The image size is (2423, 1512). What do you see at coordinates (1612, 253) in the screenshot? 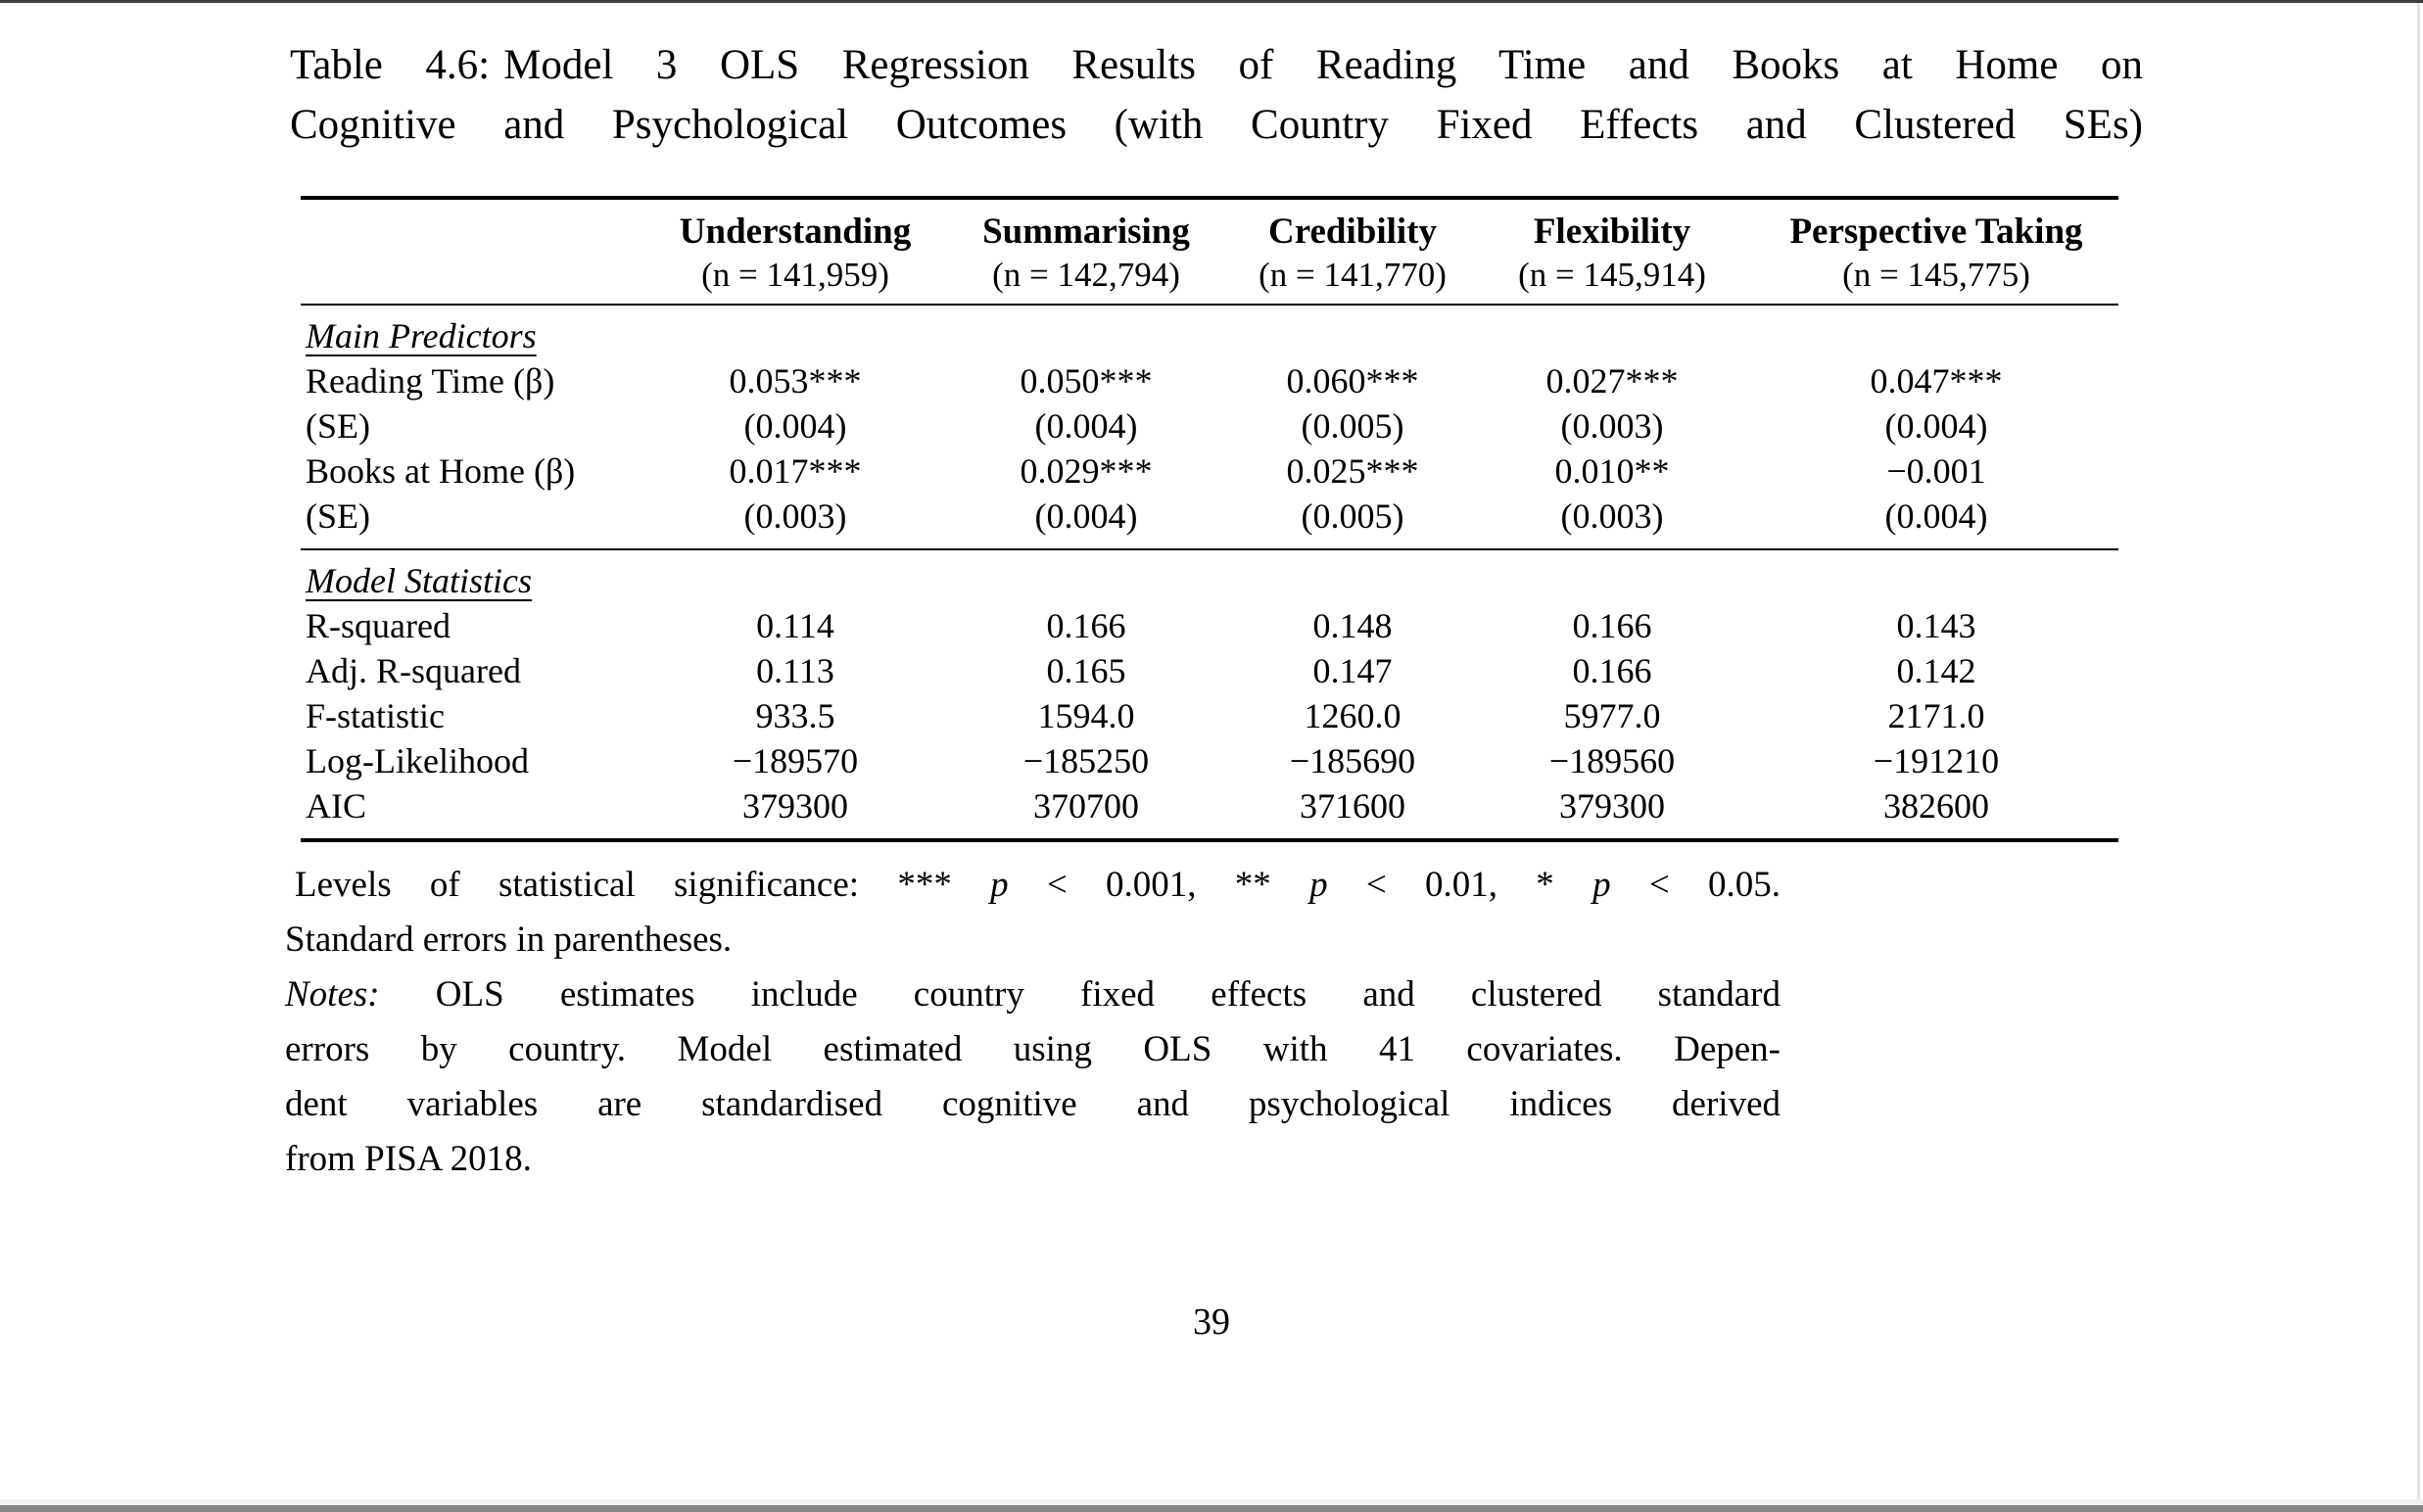
I see `column-header-flexibility: Flexibility (n = 145,914)` at bounding box center [1612, 253].